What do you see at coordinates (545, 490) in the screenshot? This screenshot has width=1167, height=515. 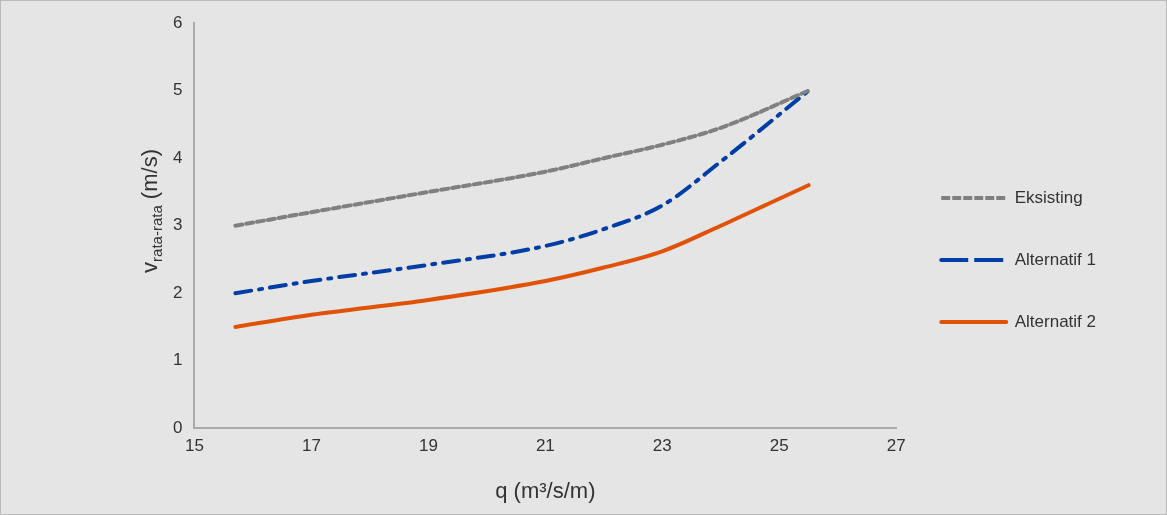 I see `x-axis-title: q (m³/s/m)` at bounding box center [545, 490].